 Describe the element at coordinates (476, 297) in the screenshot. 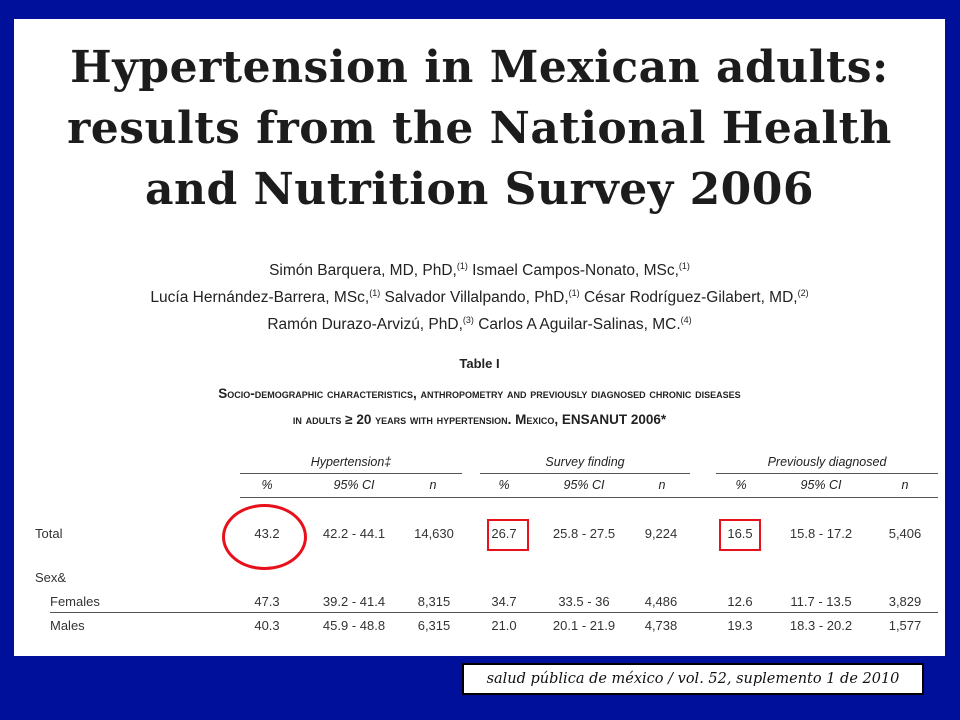

I see `author-name: Salvador Villalpando, PhD,` at that location.